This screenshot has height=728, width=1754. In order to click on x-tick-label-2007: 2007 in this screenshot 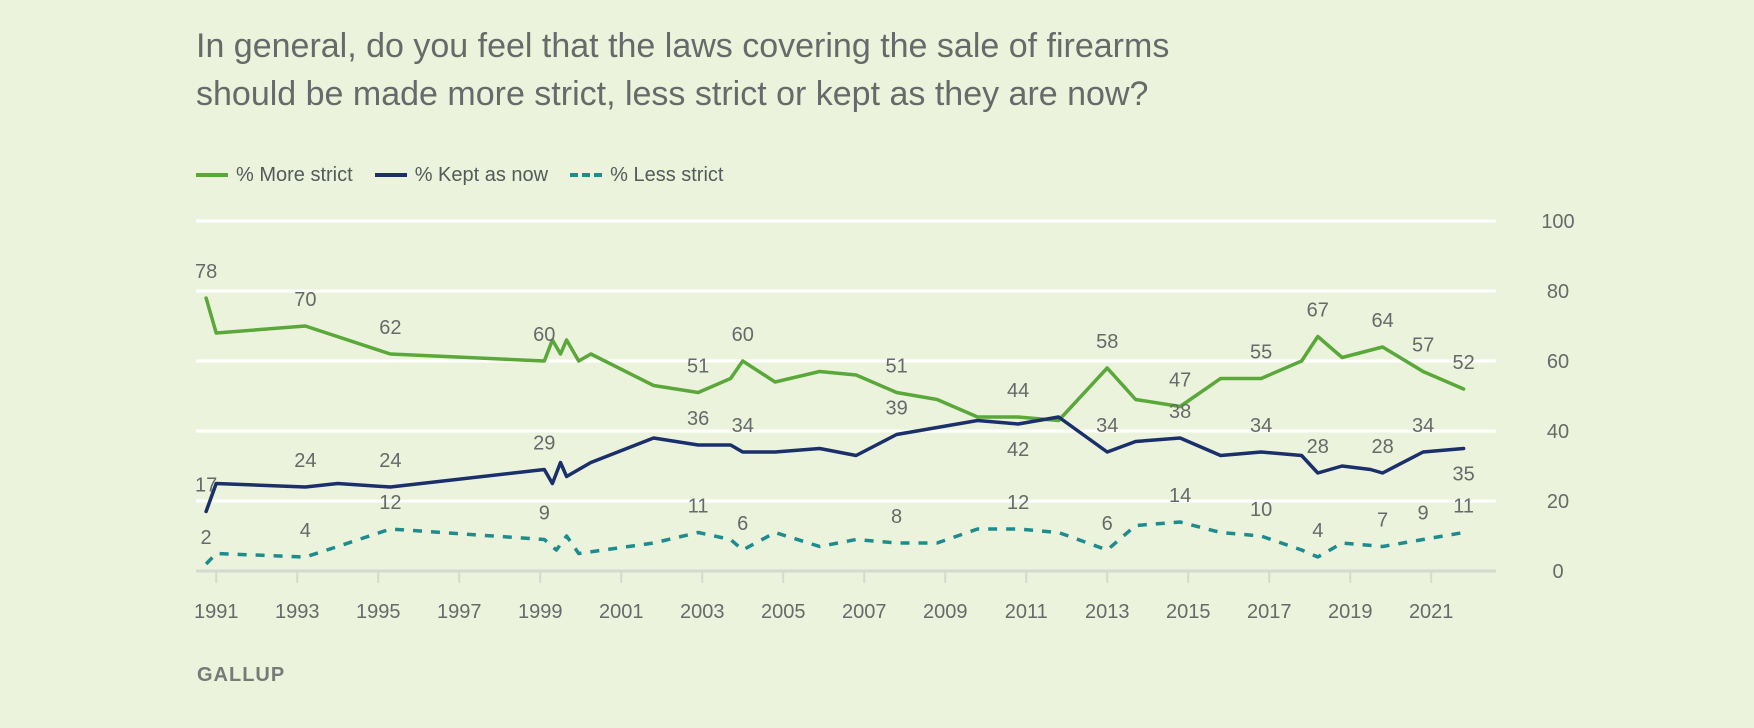, I will do `click(864, 612)`.